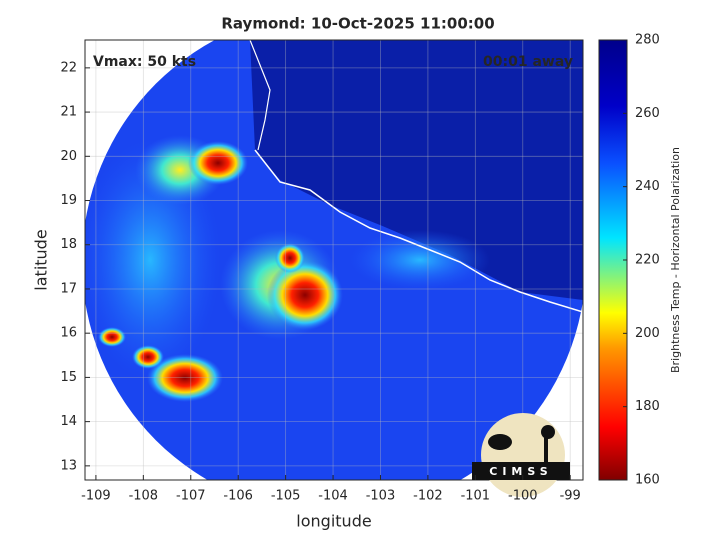 This screenshot has height=544, width=720. I want to click on y-tick-label: 21, so click(68, 112).